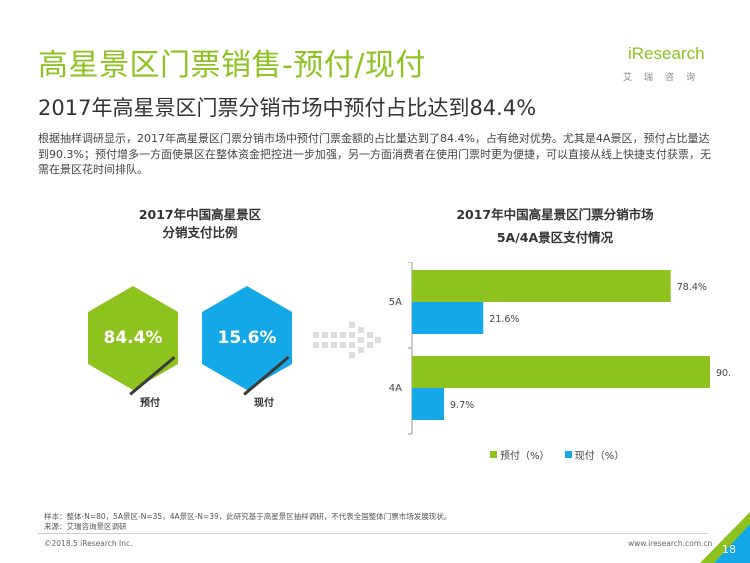 The height and width of the screenshot is (563, 750). Describe the element at coordinates (373, 533) in the screenshot. I see `footer-divider` at that location.